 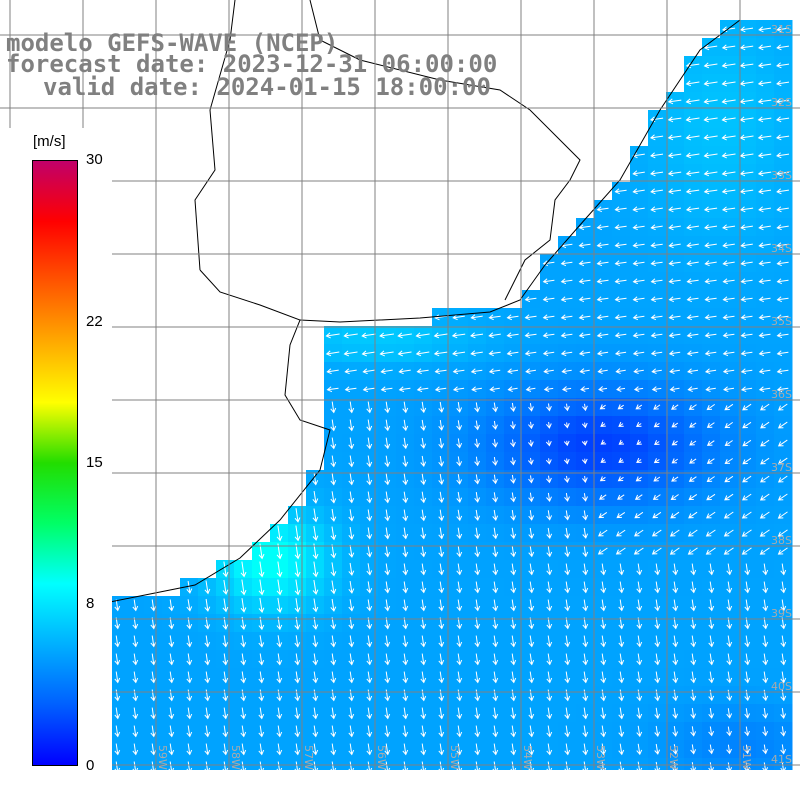 I want to click on coastline-segment, so click(x=215, y=135).